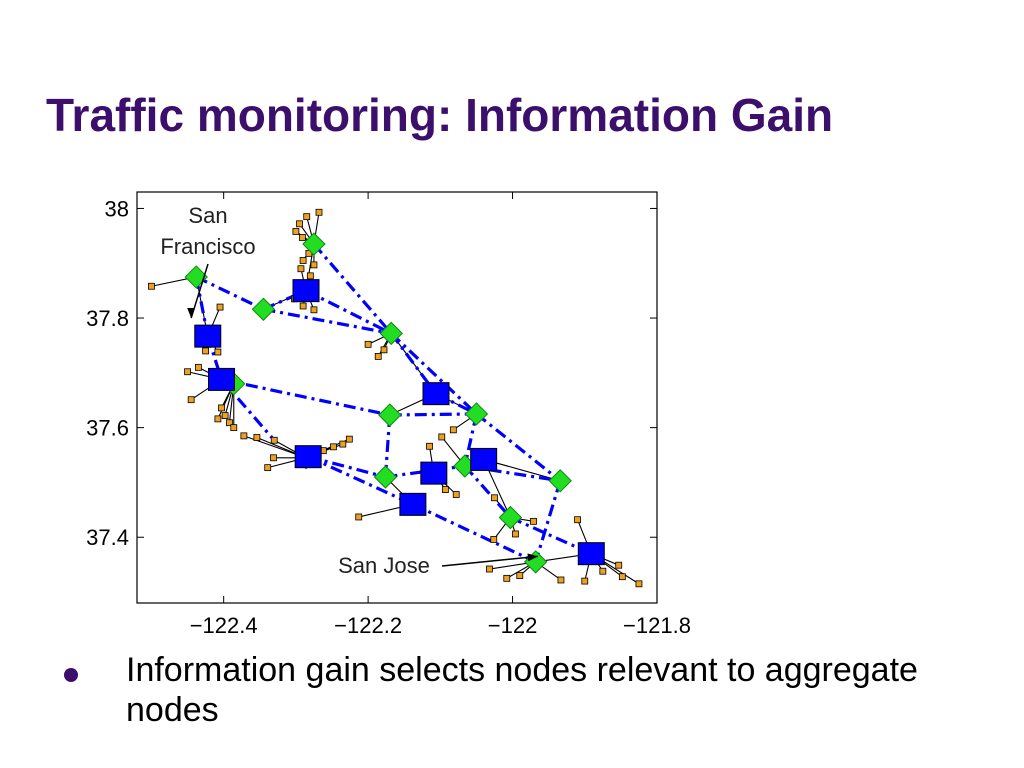  I want to click on aggregate-nodes, so click(399, 422).